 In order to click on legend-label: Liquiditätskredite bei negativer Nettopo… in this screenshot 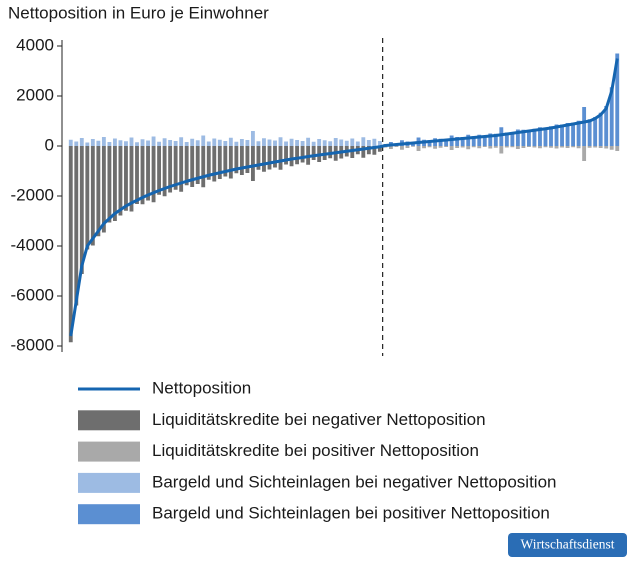, I will do `click(319, 419)`.